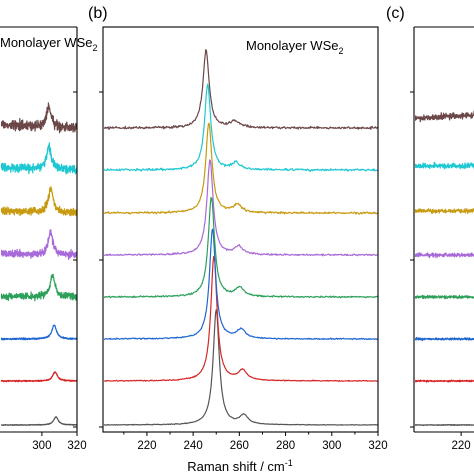  I want to click on panel-b-x-tick-label-300: 300, so click(331, 446).